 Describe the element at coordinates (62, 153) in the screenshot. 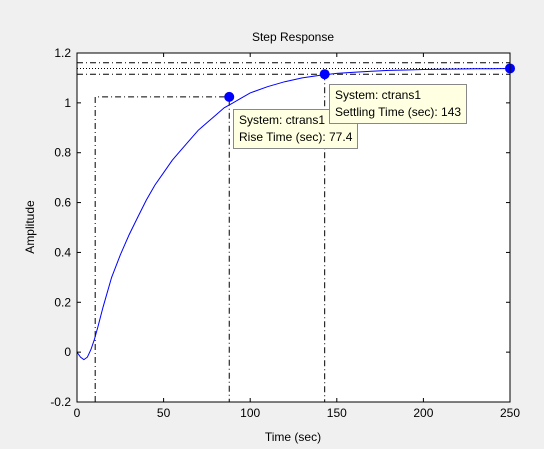

I see `y-tick-label: 0.8` at that location.